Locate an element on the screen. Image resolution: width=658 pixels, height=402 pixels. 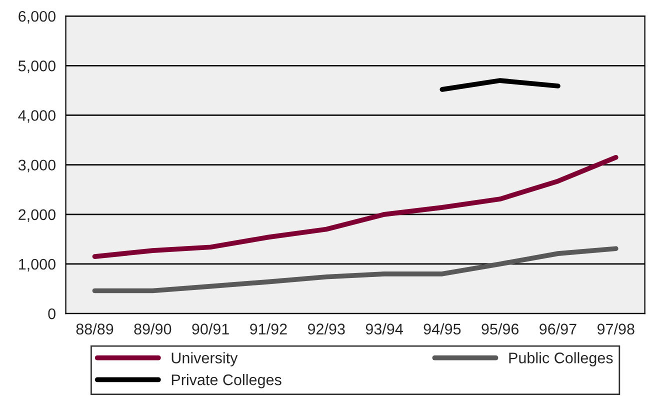
x-tick-label: 97/98 is located at coordinates (615, 329).